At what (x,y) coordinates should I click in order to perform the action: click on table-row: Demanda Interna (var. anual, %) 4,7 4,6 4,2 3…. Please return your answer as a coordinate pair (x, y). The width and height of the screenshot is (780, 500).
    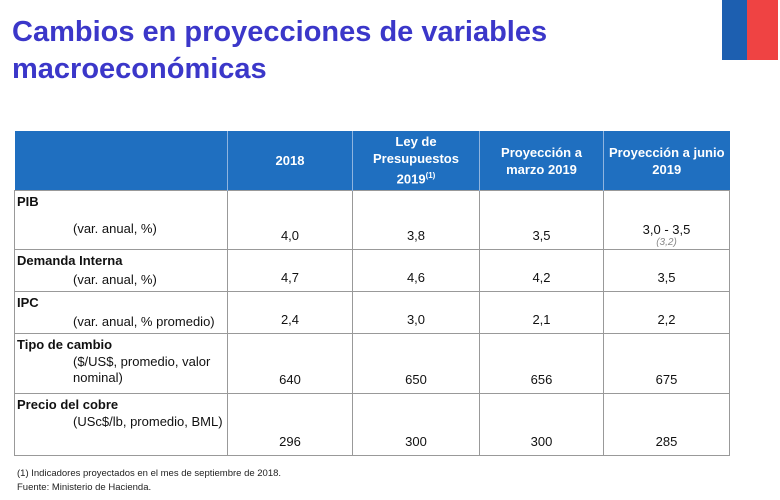
    Looking at the image, I should click on (372, 270).